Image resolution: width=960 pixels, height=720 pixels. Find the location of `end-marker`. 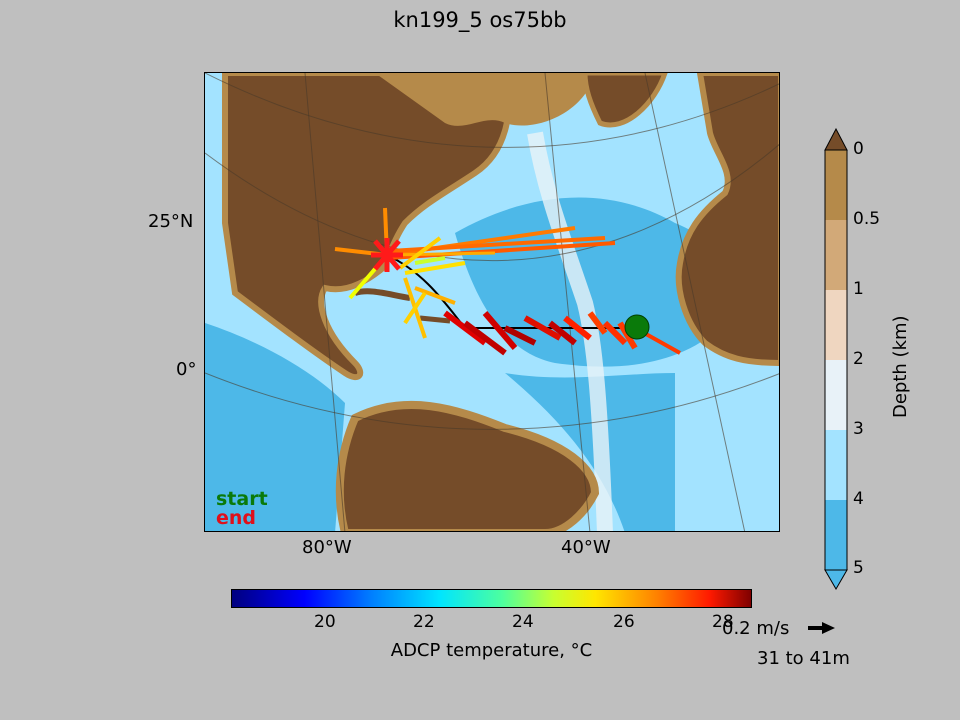

end-marker is located at coordinates (387, 255).